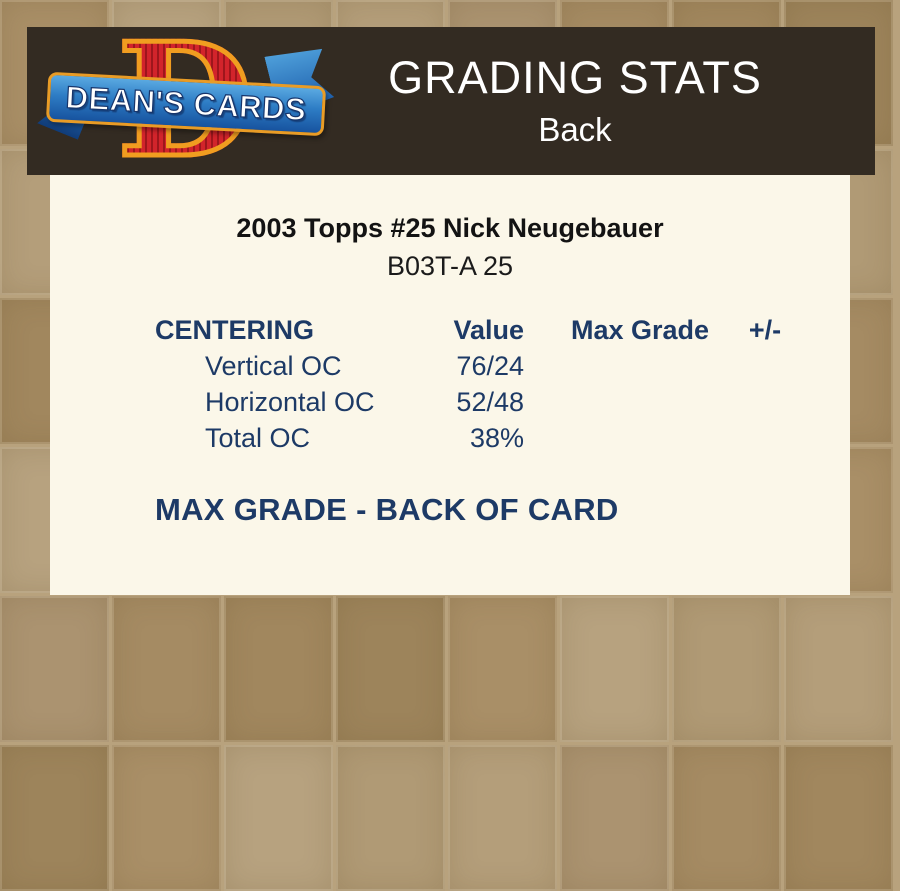 The width and height of the screenshot is (900, 891). I want to click on column-header-max-grade: Max Grade, so click(640, 329).